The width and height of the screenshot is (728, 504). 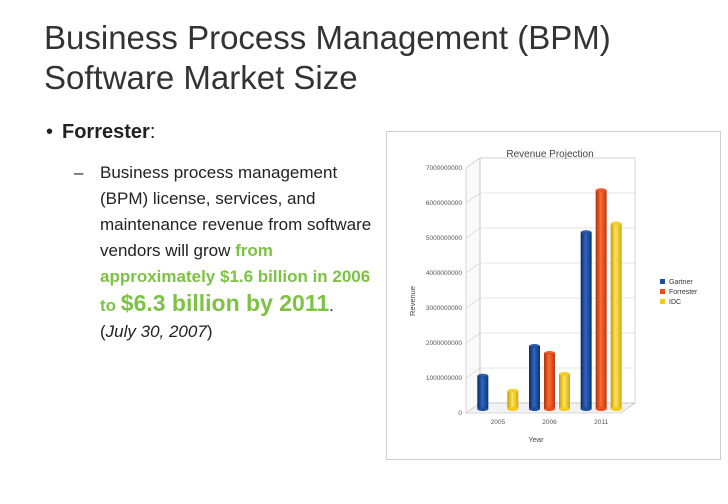 I want to click on x-tick-label: 2011, so click(x=601, y=422).